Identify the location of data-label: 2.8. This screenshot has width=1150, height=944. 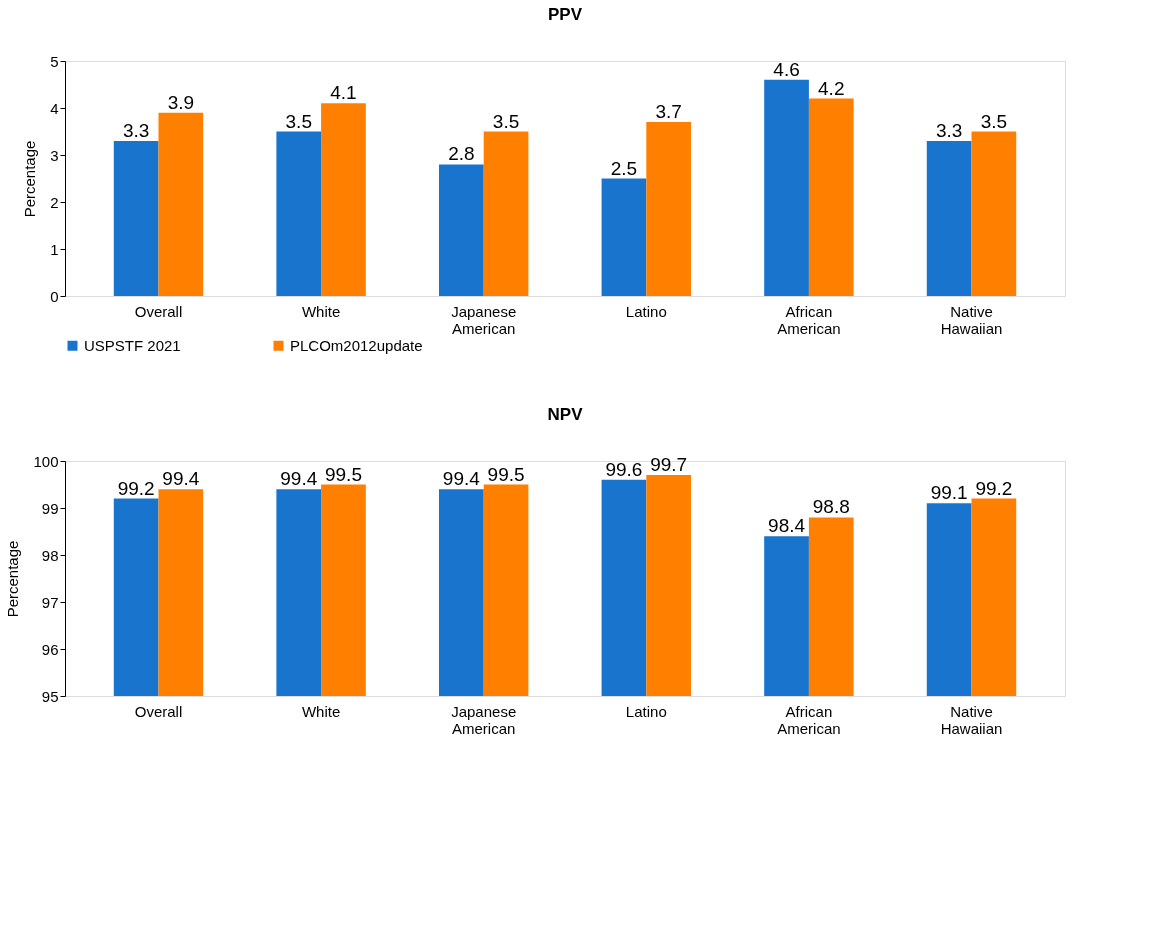
(461, 154).